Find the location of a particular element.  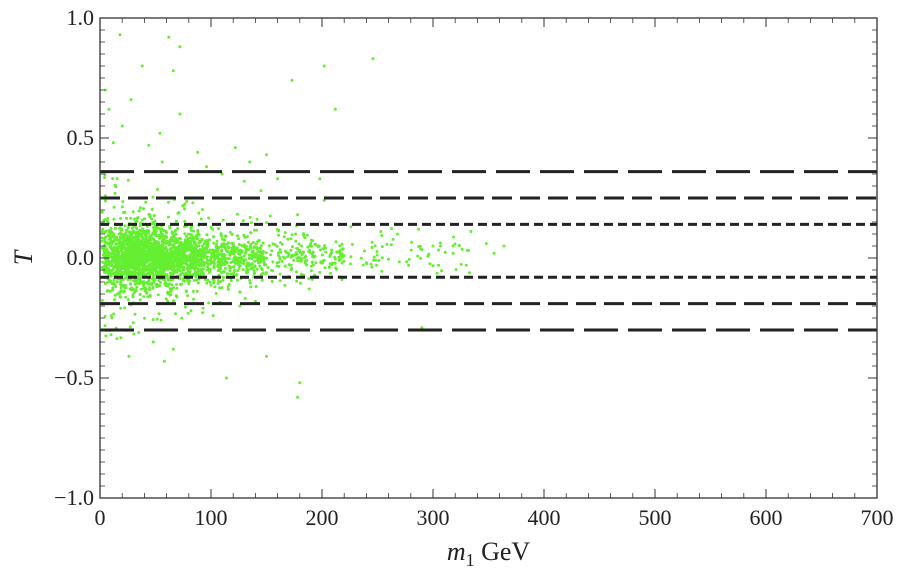

y-tick-label: 0.0 is located at coordinates (81, 257).